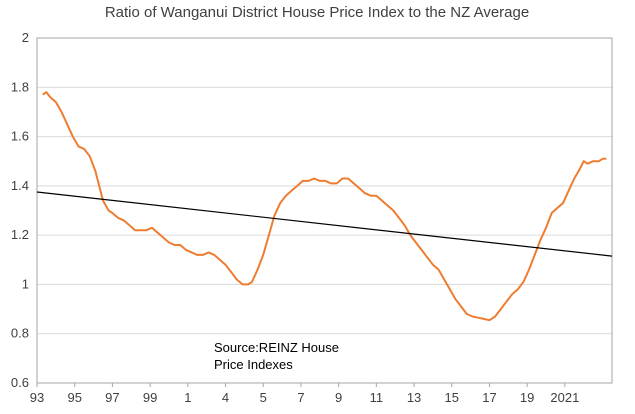 Image resolution: width=635 pixels, height=414 pixels. What do you see at coordinates (20, 382) in the screenshot?
I see `y-tick-label: 0.6` at bounding box center [20, 382].